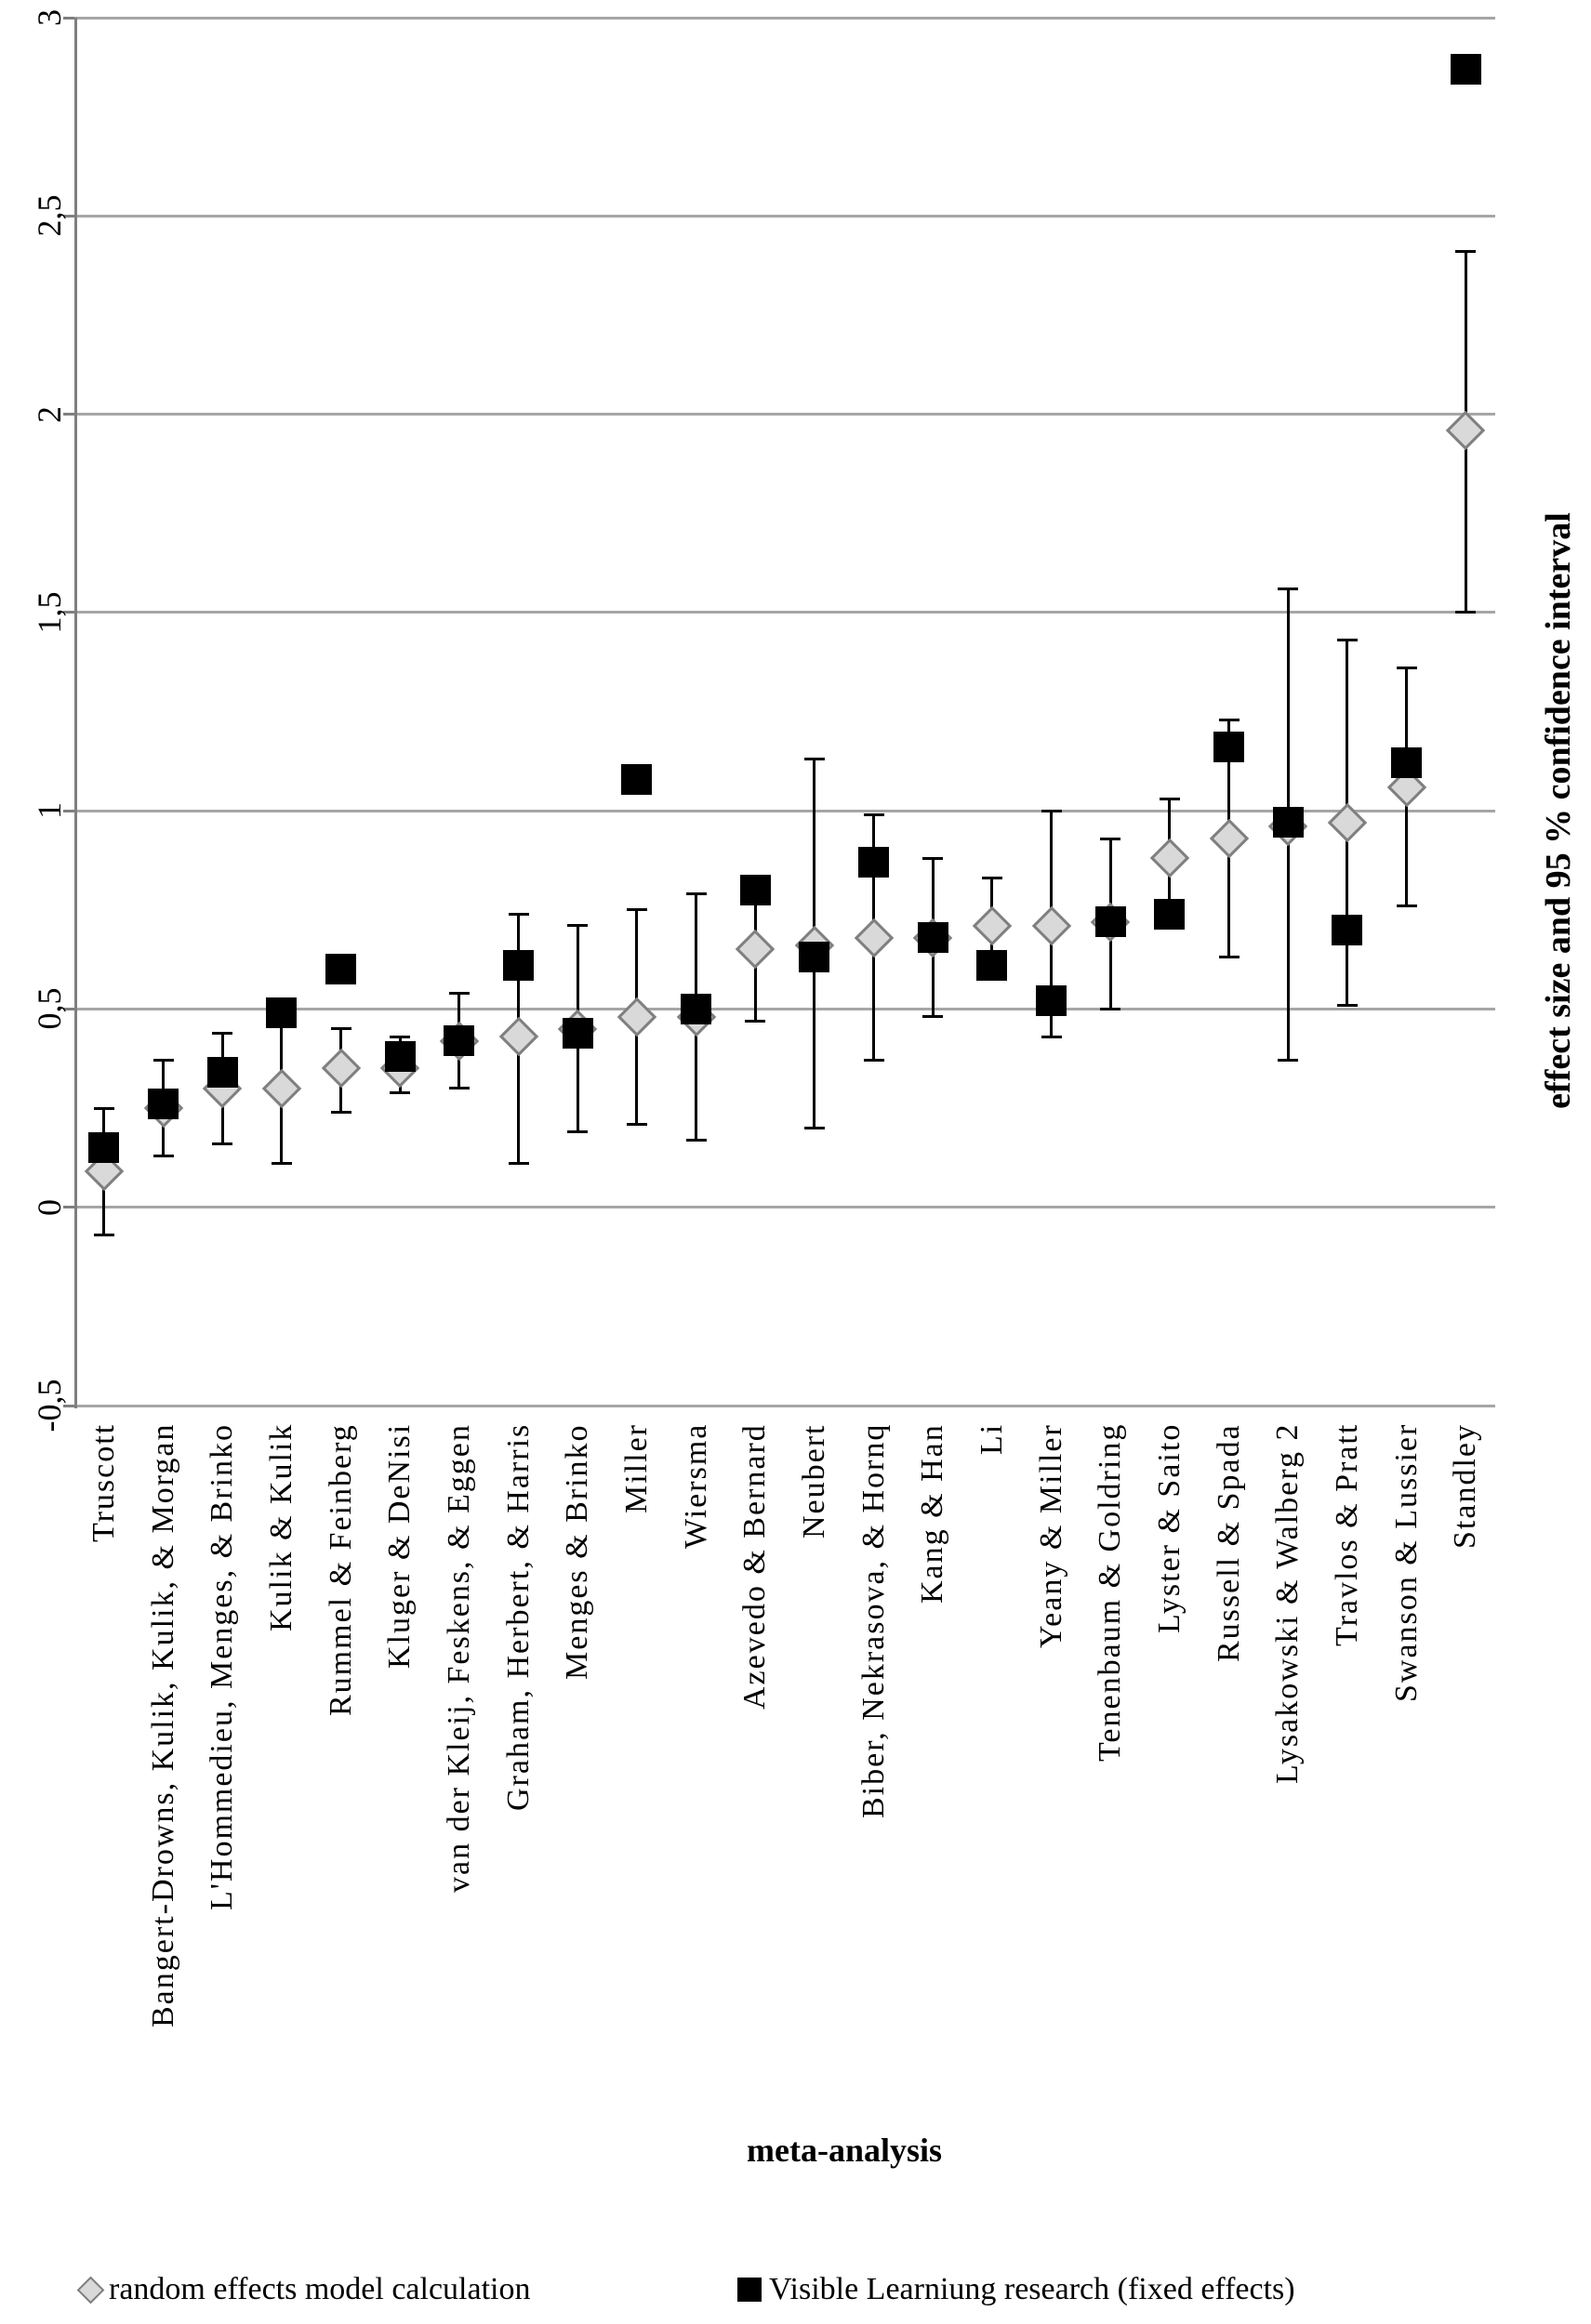 The image size is (1591, 2324). What do you see at coordinates (50, 17) in the screenshot?
I see `y-axis-tick-label: 3` at bounding box center [50, 17].